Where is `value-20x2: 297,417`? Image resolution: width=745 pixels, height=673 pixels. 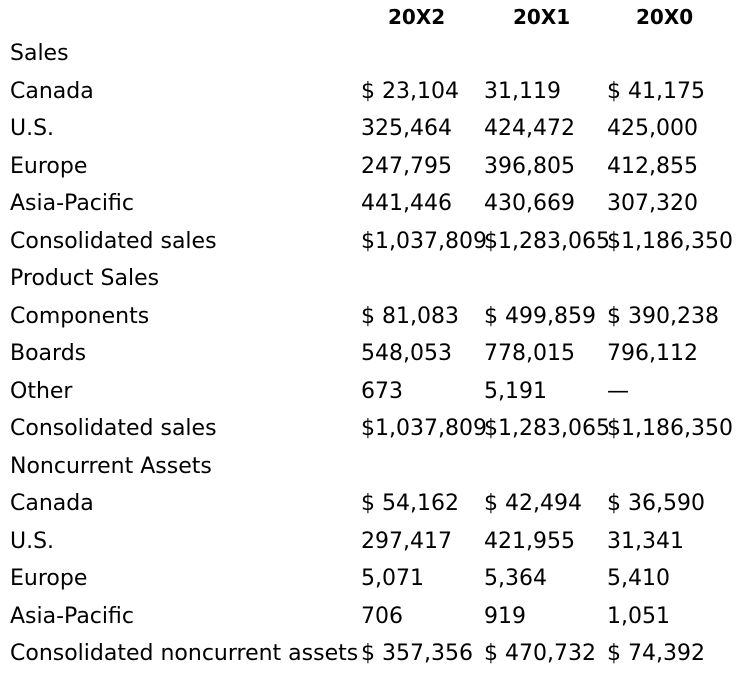
value-20x2: 297,417 is located at coordinates (406, 541).